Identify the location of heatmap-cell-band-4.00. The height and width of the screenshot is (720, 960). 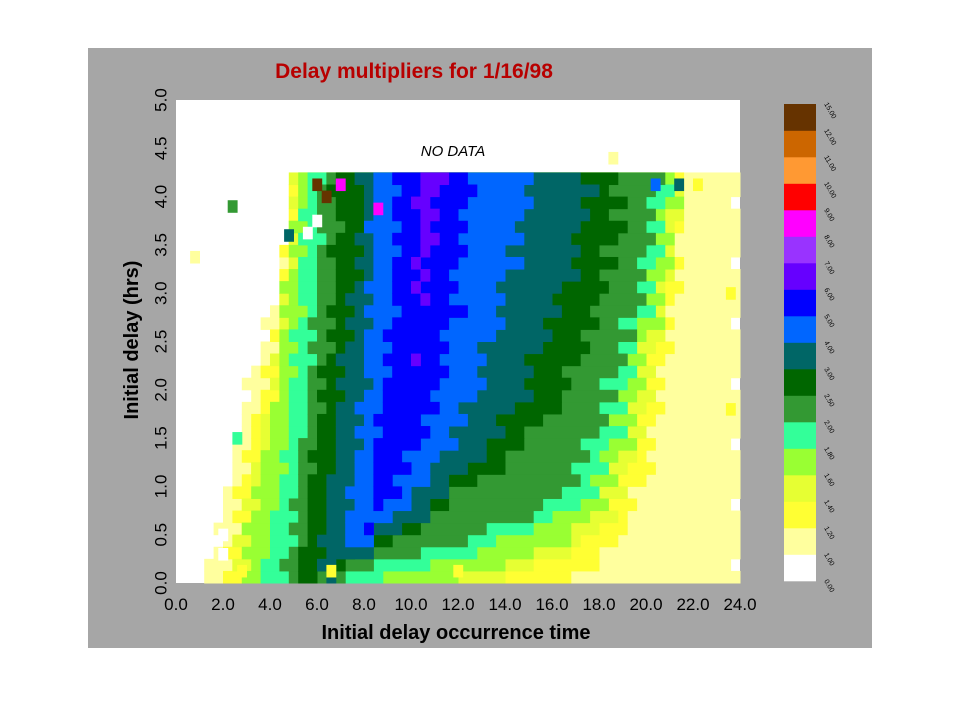
(359, 541).